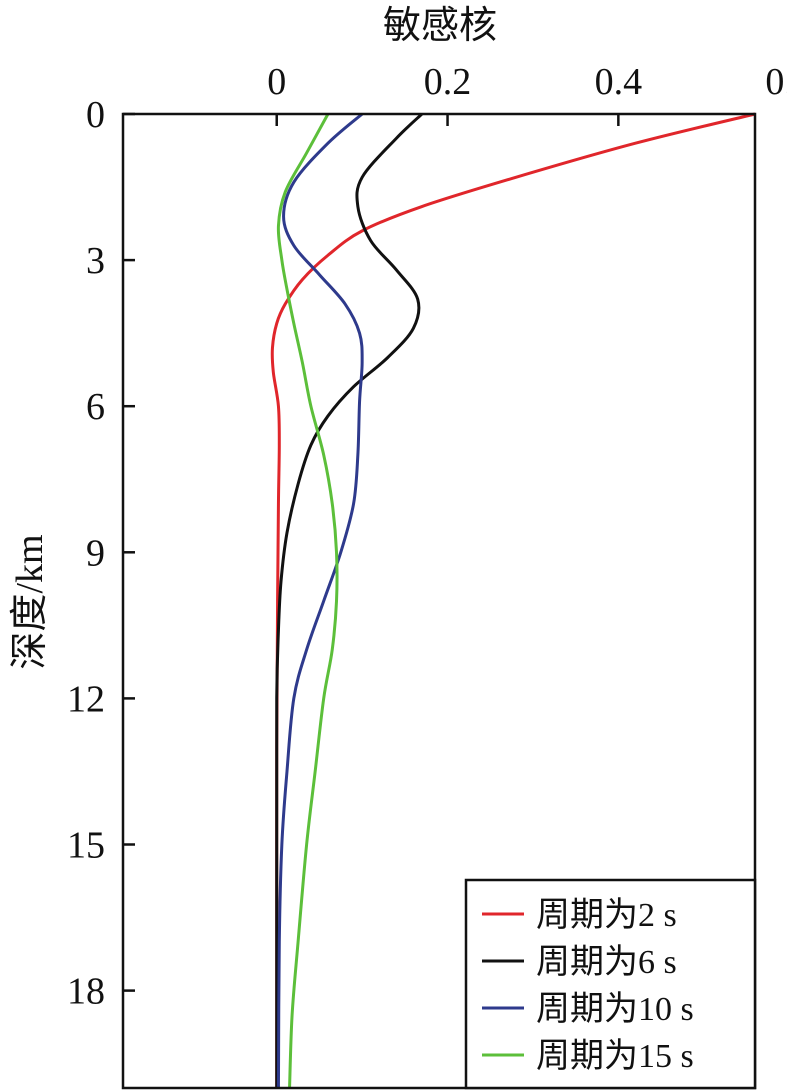 The image size is (787, 1091). What do you see at coordinates (619, 82) in the screenshot?
I see `x-tick-label: 0.4` at bounding box center [619, 82].